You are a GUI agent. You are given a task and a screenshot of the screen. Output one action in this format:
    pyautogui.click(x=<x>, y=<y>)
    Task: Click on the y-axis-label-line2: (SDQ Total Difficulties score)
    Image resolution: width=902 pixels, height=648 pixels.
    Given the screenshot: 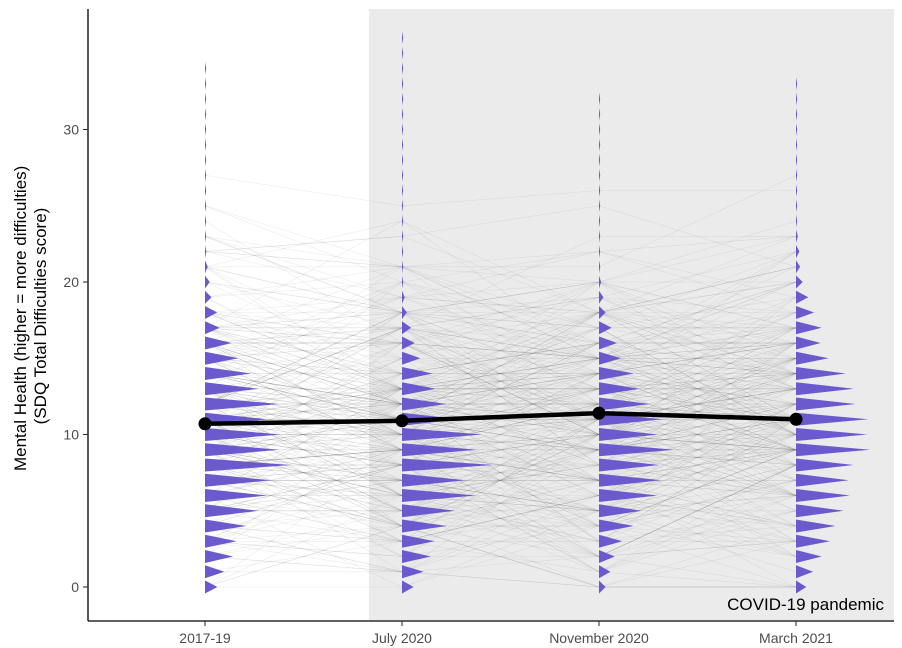 What is the action you would take?
    pyautogui.click(x=40, y=316)
    